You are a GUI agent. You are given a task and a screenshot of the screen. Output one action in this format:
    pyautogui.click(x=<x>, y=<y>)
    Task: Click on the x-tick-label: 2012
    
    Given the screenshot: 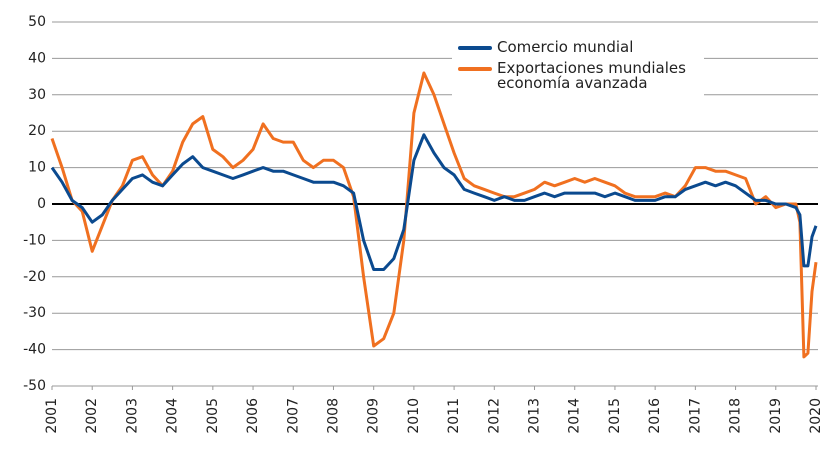 What is the action you would take?
    pyautogui.click(x=494, y=416)
    